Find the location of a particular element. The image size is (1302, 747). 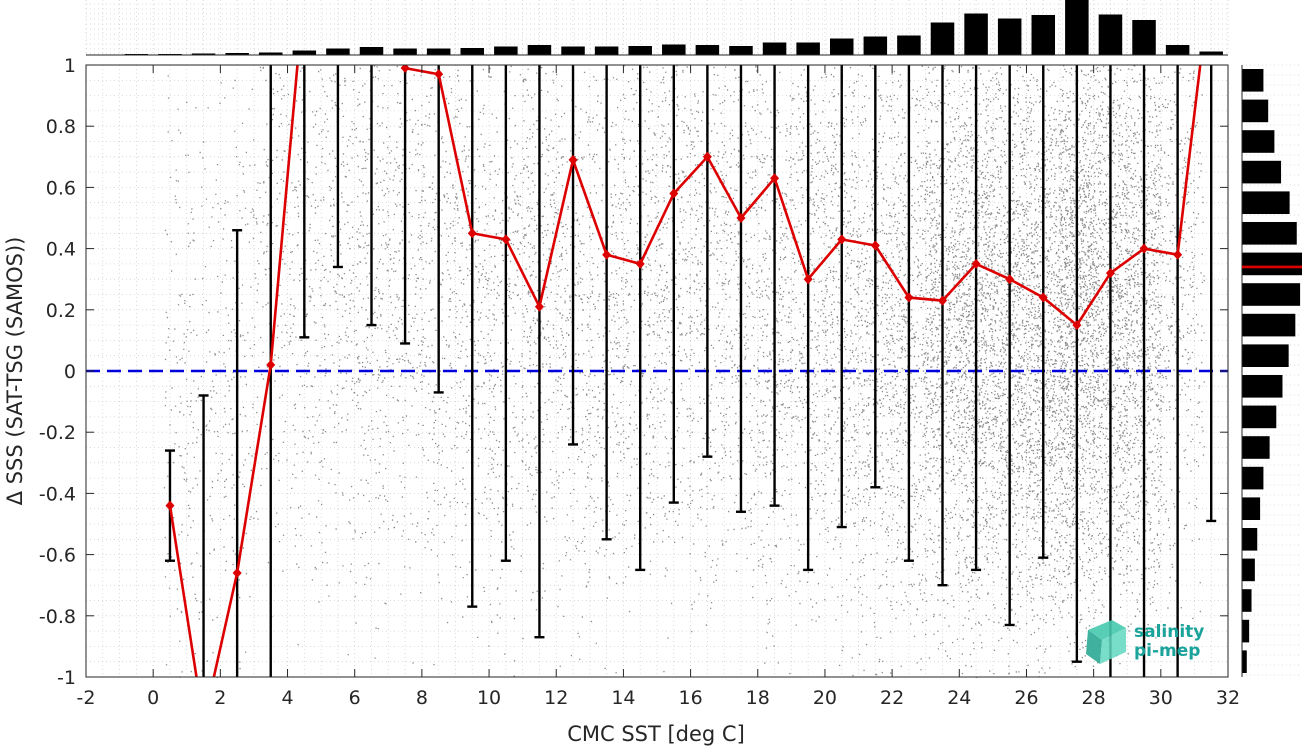

y-tick-label: 1 is located at coordinates (70, 66).